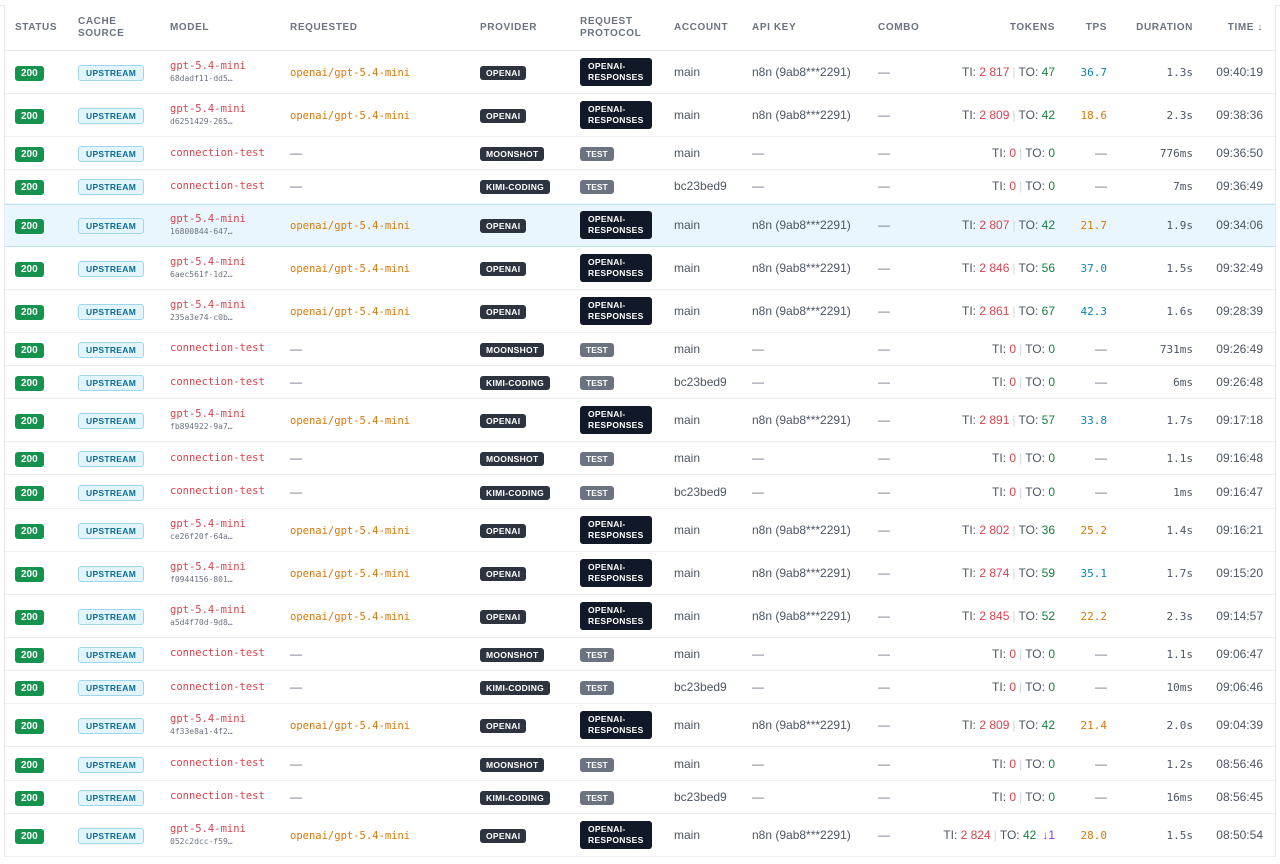 The height and width of the screenshot is (864, 1280). I want to click on tps-value: 22.2, so click(1094, 616).